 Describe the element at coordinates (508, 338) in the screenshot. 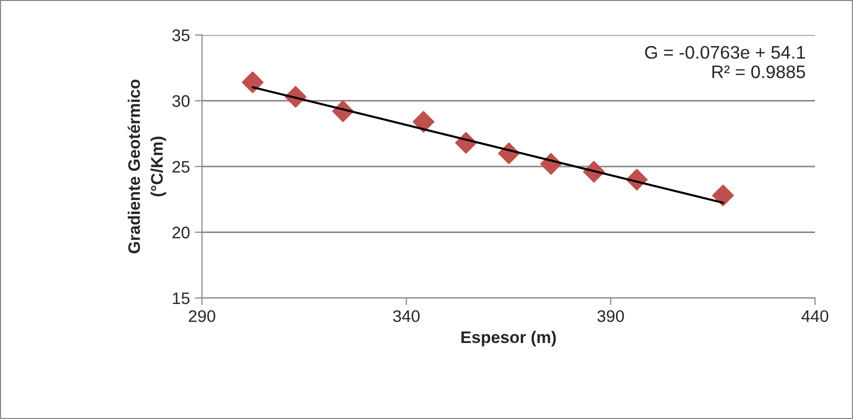

I see `x-axis-title: Espesor (m)` at that location.